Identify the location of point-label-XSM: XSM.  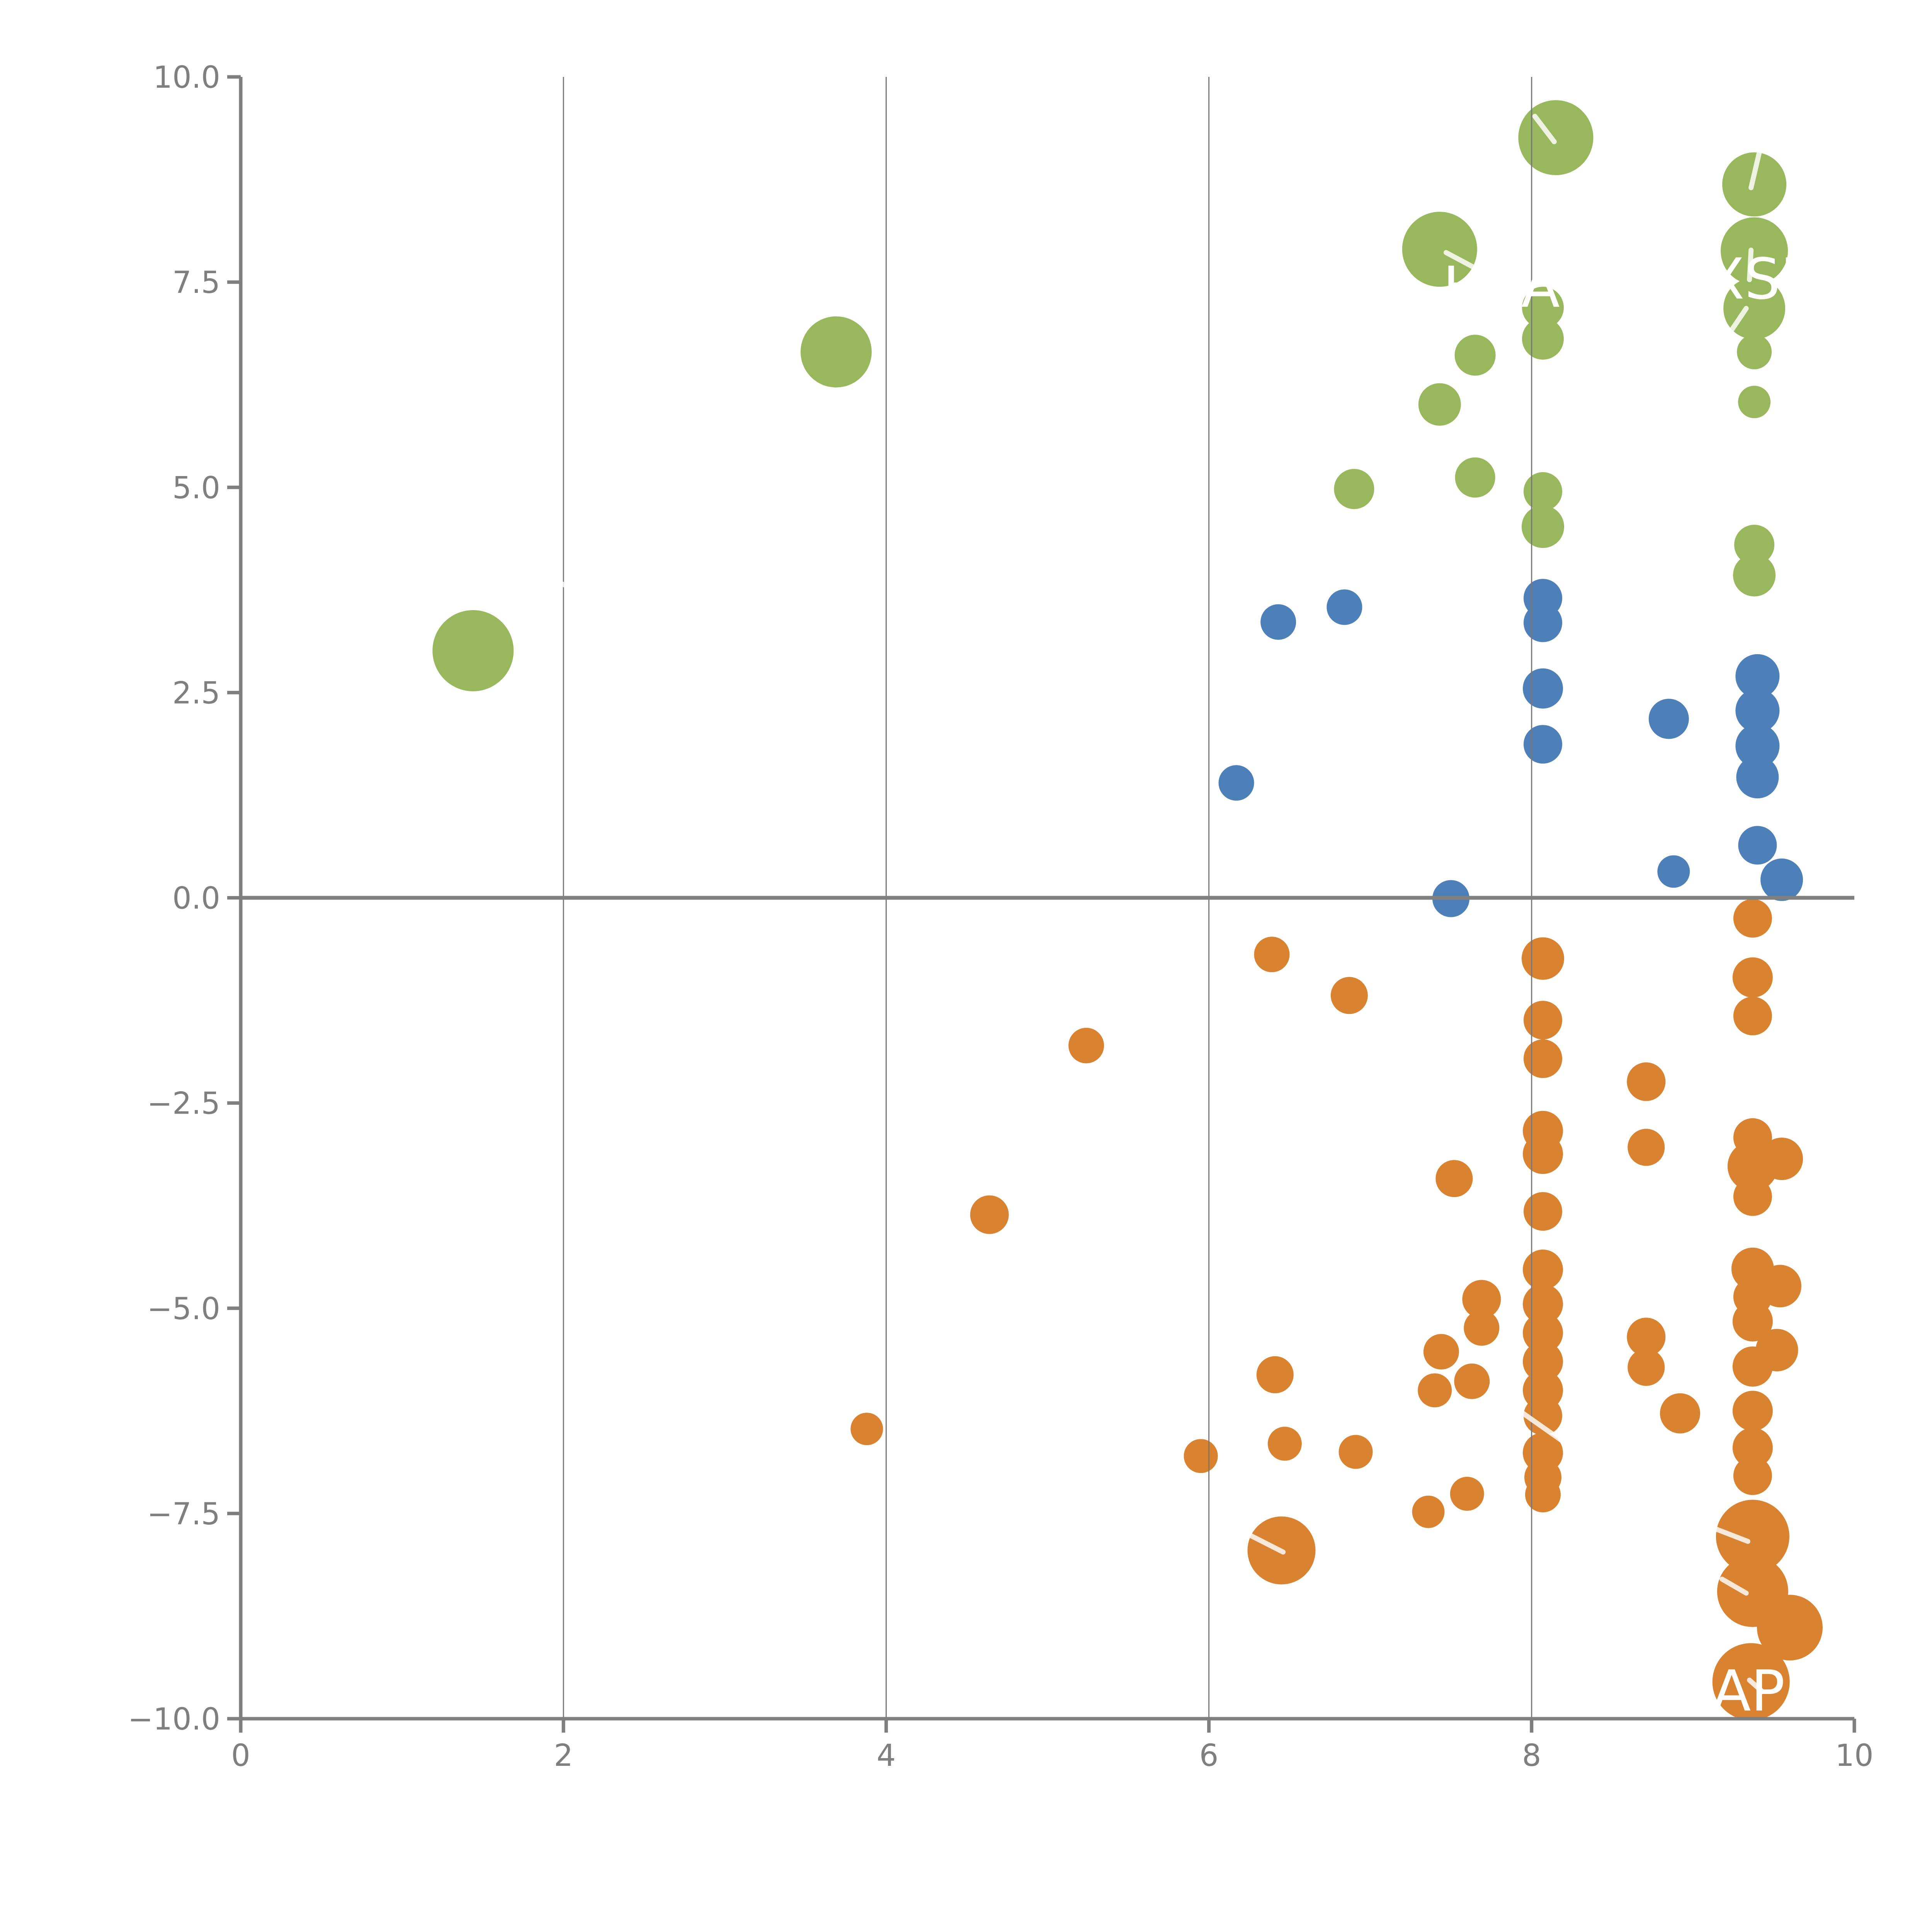
(1768, 280).